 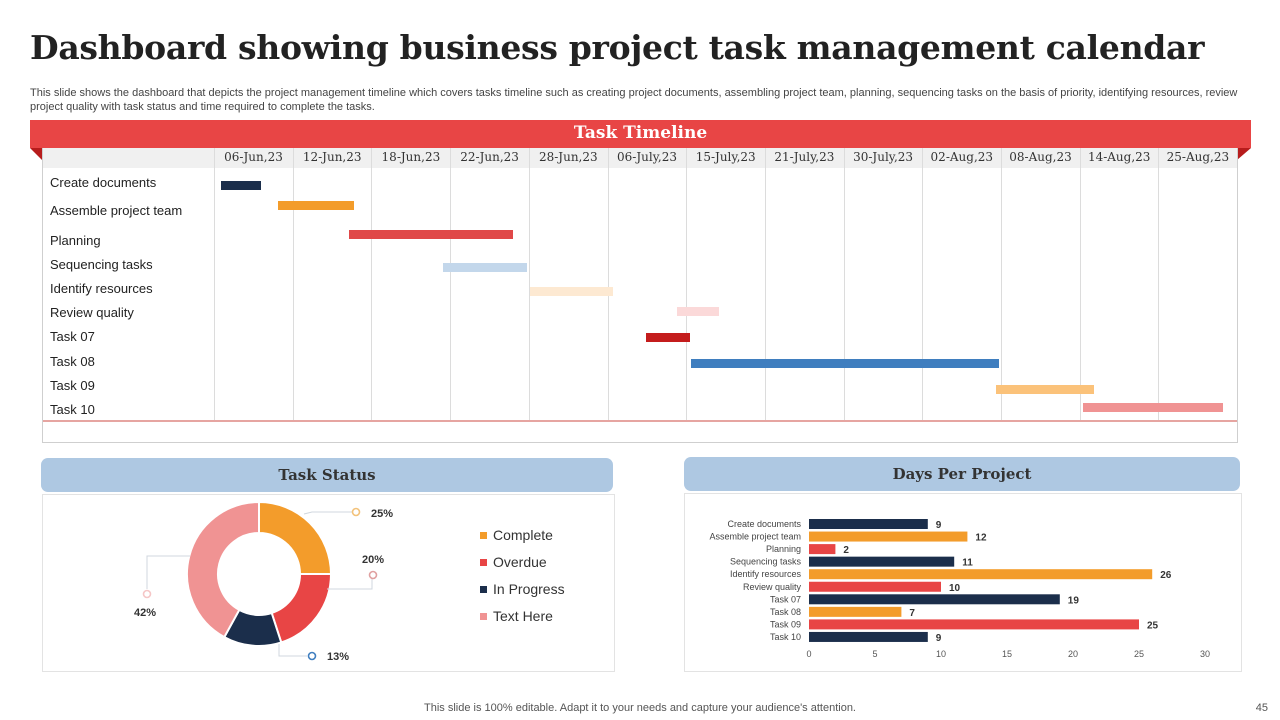 I want to click on x-tick-label: 0, so click(x=808, y=654).